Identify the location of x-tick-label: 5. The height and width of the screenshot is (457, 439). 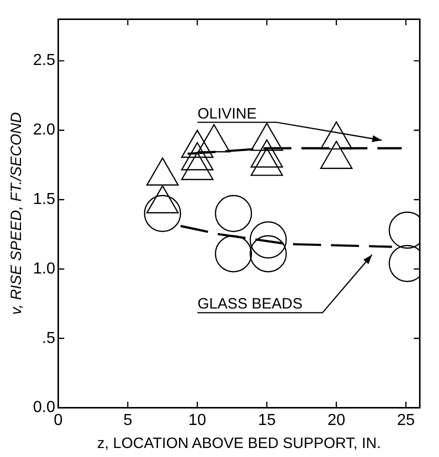
(127, 420).